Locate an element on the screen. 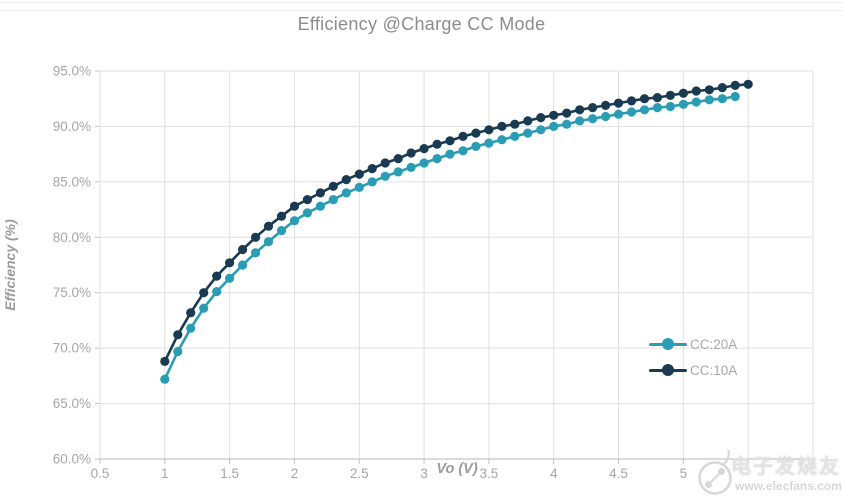  legend-label-cc20a: CC:20A is located at coordinates (714, 344).